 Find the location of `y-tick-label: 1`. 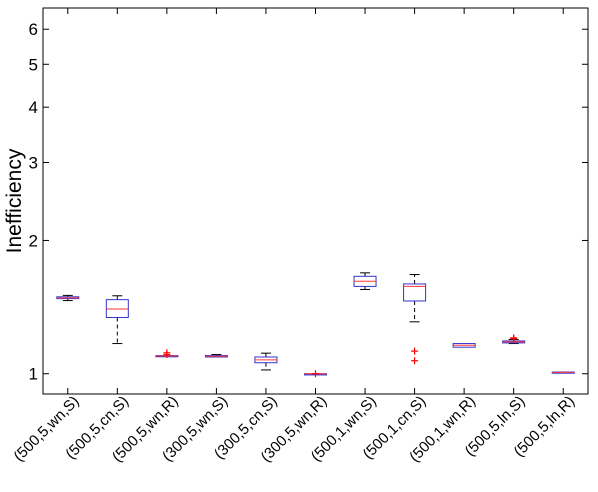

y-tick-label: 1 is located at coordinates (33, 374).